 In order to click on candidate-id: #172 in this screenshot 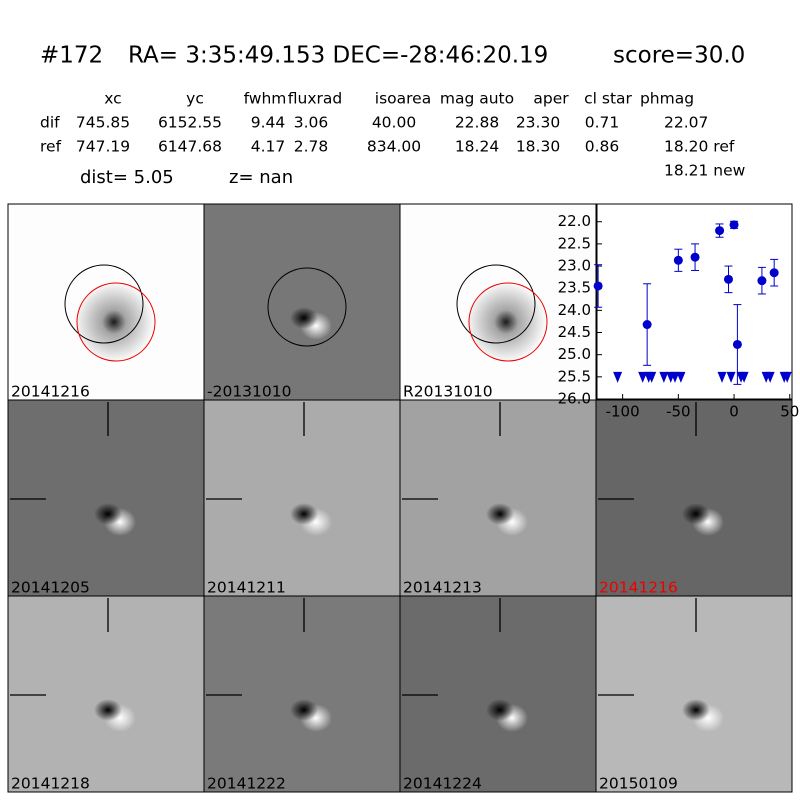, I will do `click(71, 56)`.